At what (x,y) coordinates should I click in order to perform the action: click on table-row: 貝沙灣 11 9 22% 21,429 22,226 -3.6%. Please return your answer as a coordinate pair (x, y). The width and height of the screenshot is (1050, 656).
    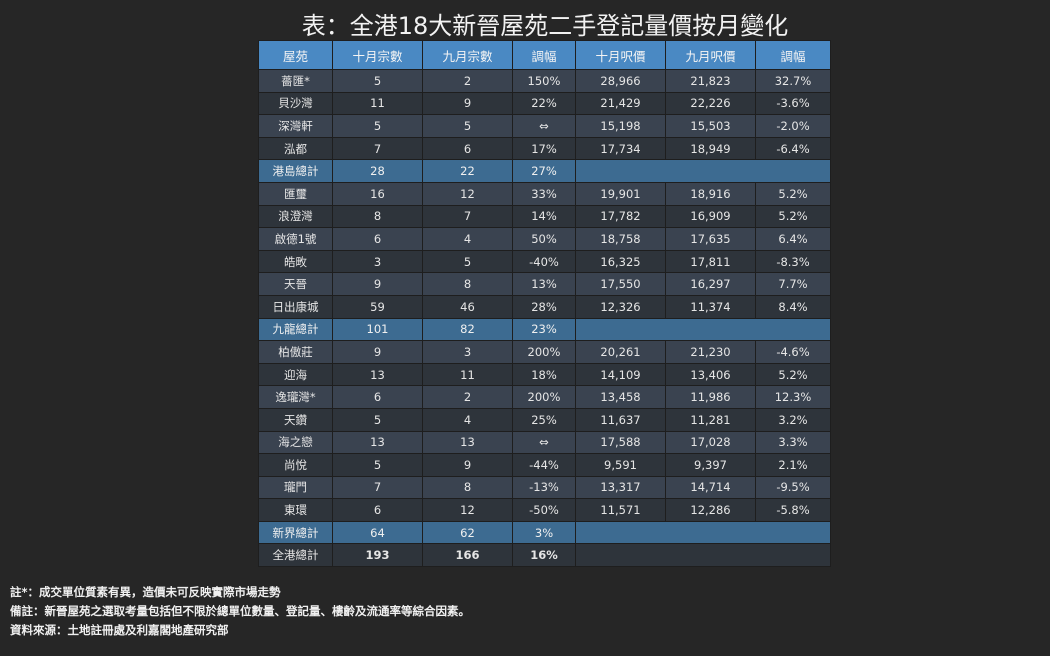
    Looking at the image, I should click on (544, 103).